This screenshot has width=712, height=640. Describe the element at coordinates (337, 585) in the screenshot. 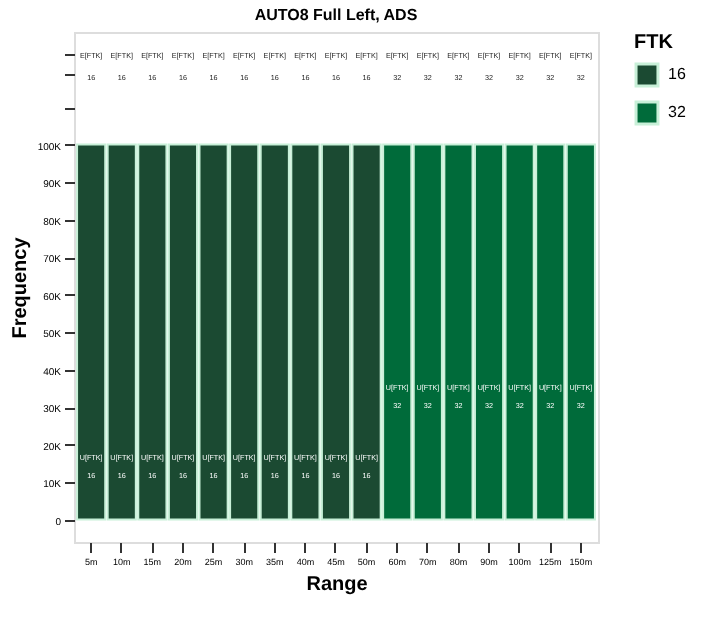

I see `x-axis-title: Range` at that location.